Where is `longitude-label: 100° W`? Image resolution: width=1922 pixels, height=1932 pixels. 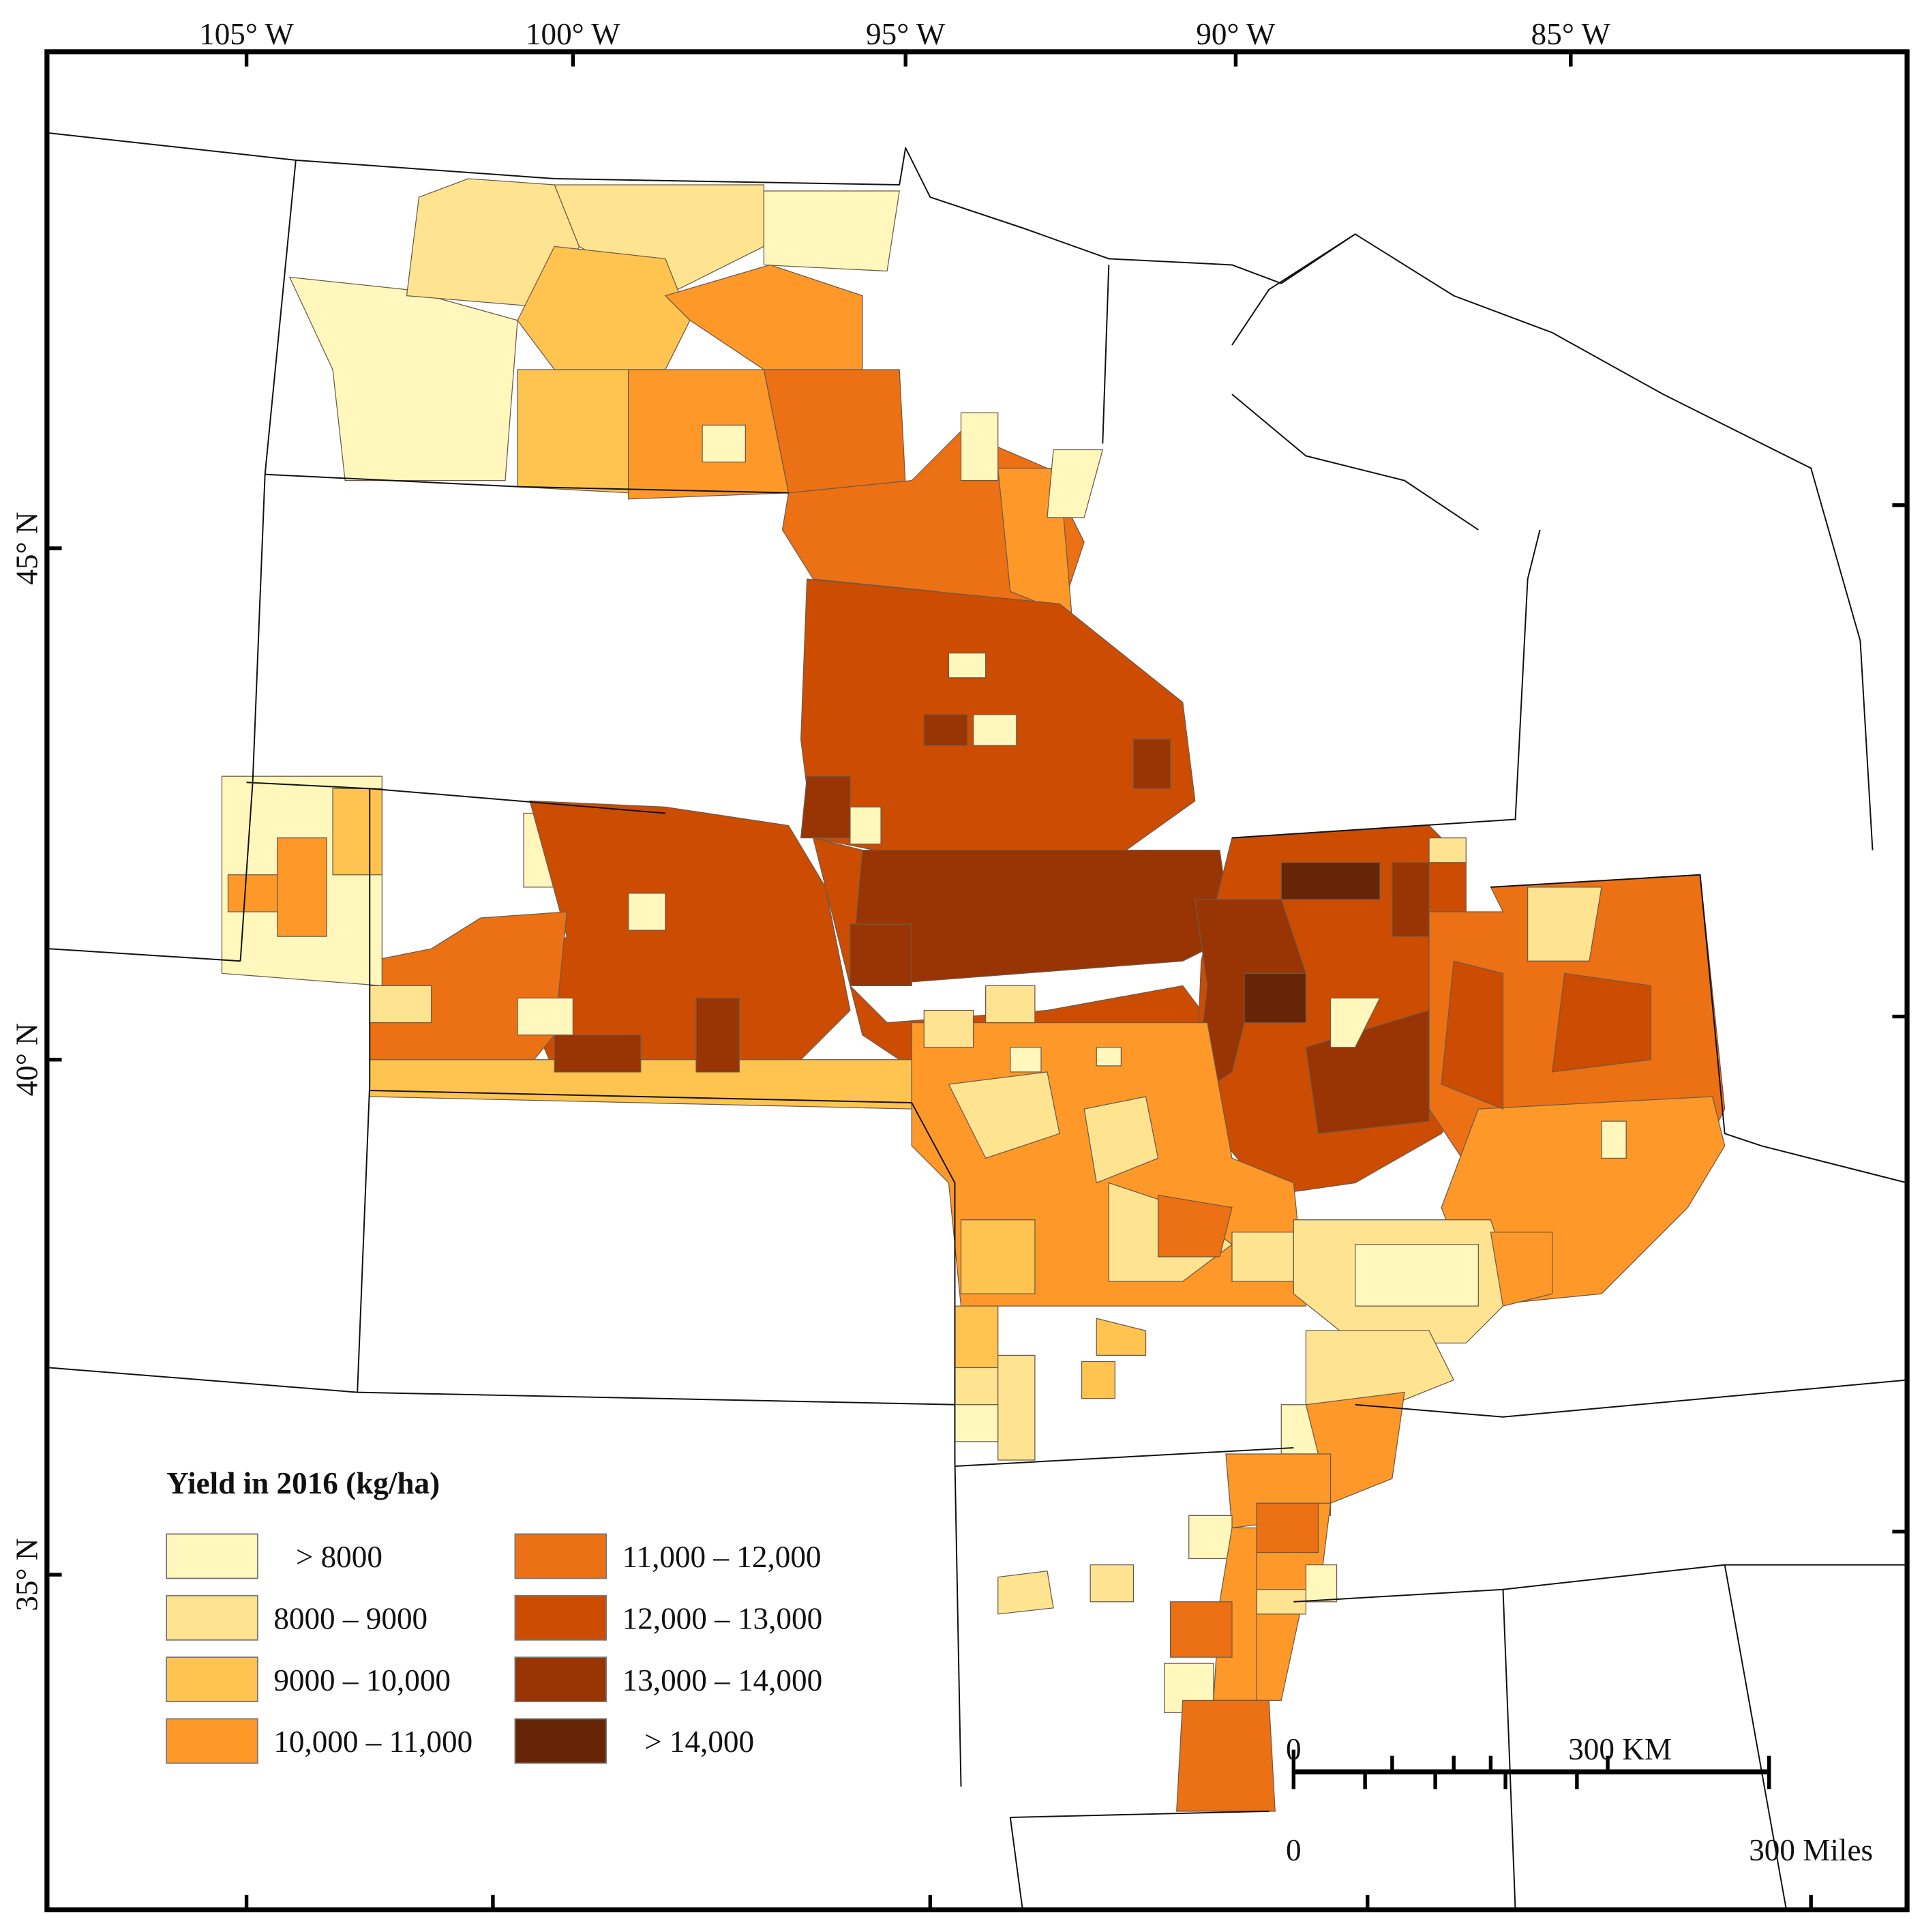
longitude-label: 100° W is located at coordinates (573, 34).